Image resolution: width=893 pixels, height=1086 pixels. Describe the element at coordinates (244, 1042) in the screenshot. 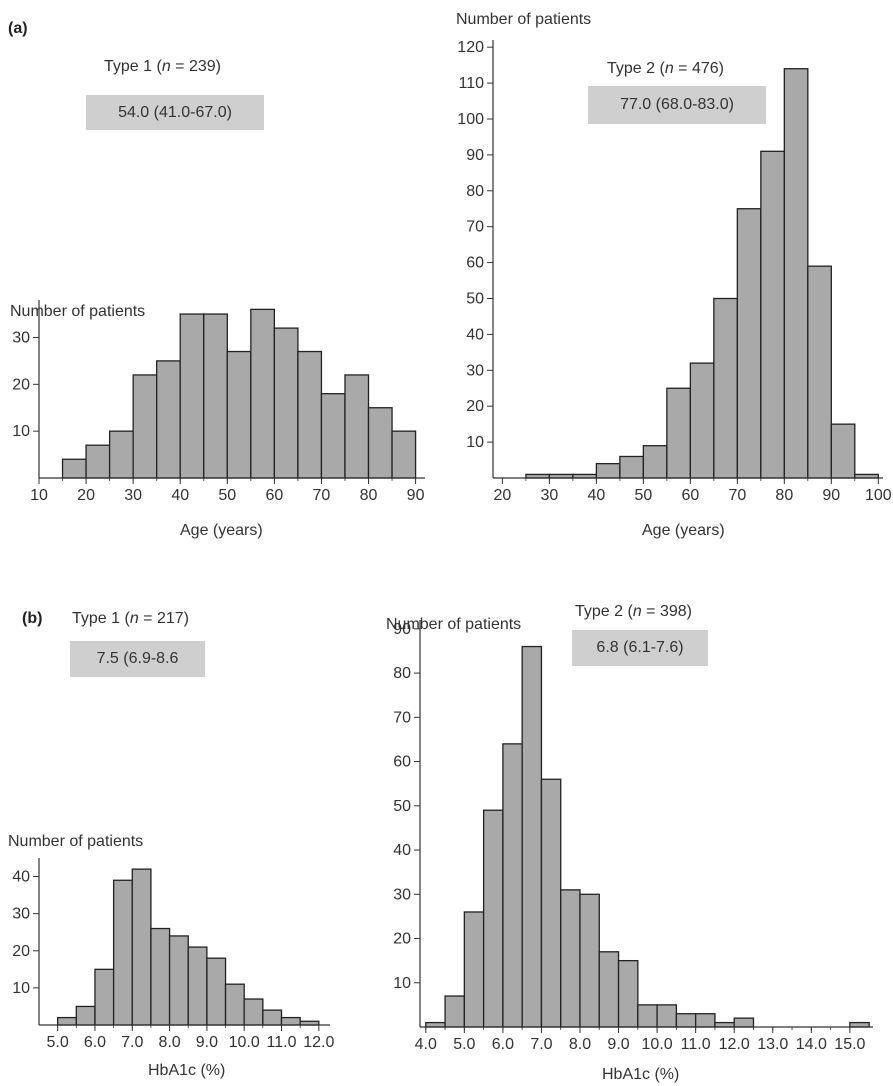

I see `hba1c-type1-x-tick-label: 10.0` at that location.